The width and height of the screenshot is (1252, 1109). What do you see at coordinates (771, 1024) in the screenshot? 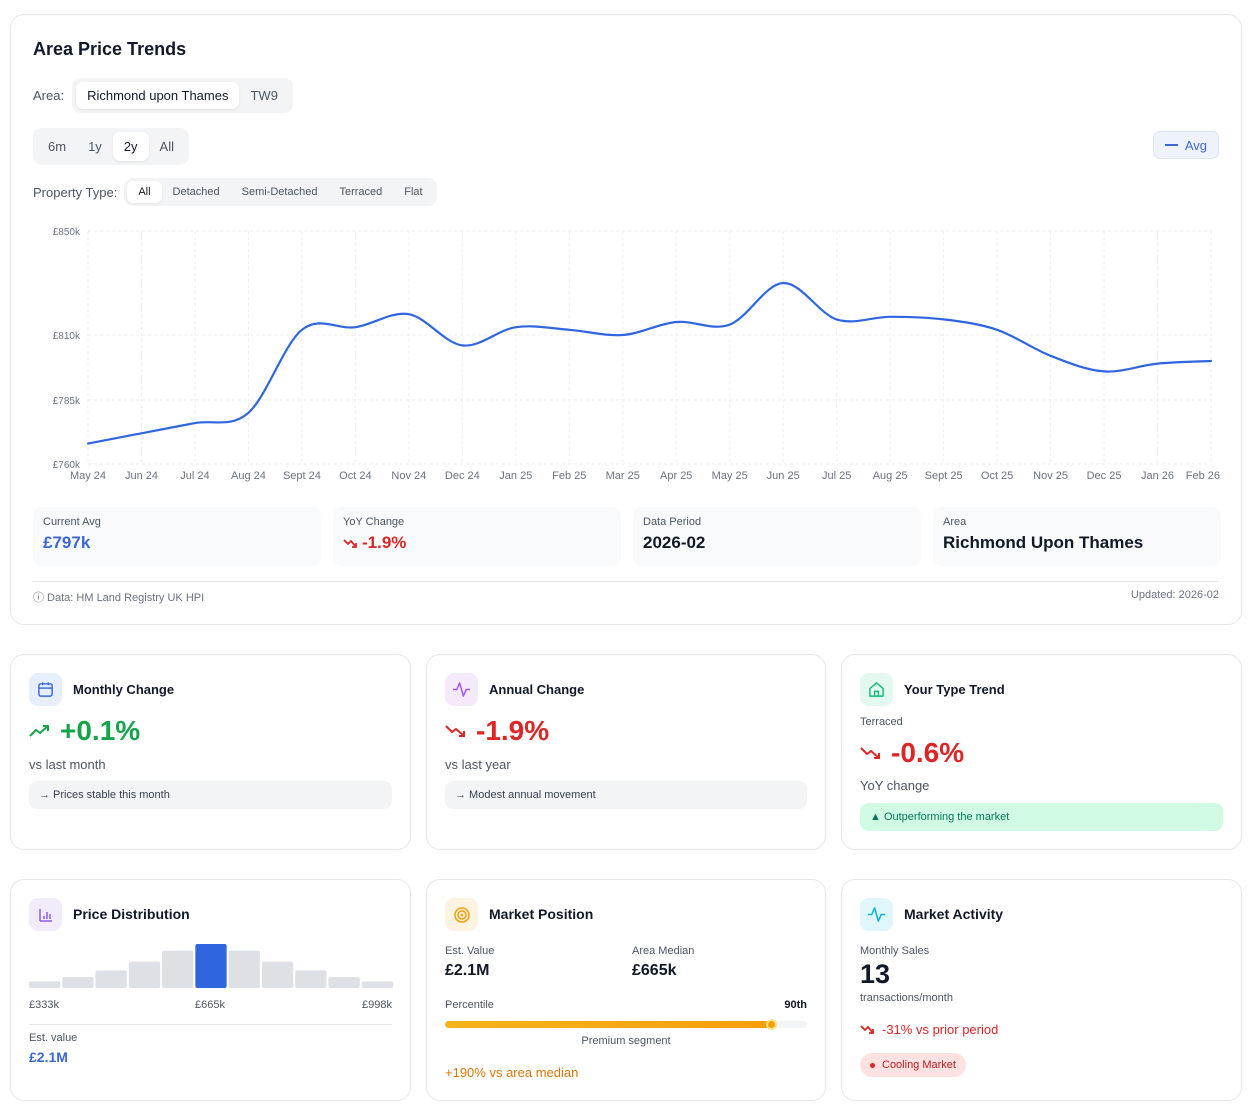
I see `percentile-marker` at bounding box center [771, 1024].